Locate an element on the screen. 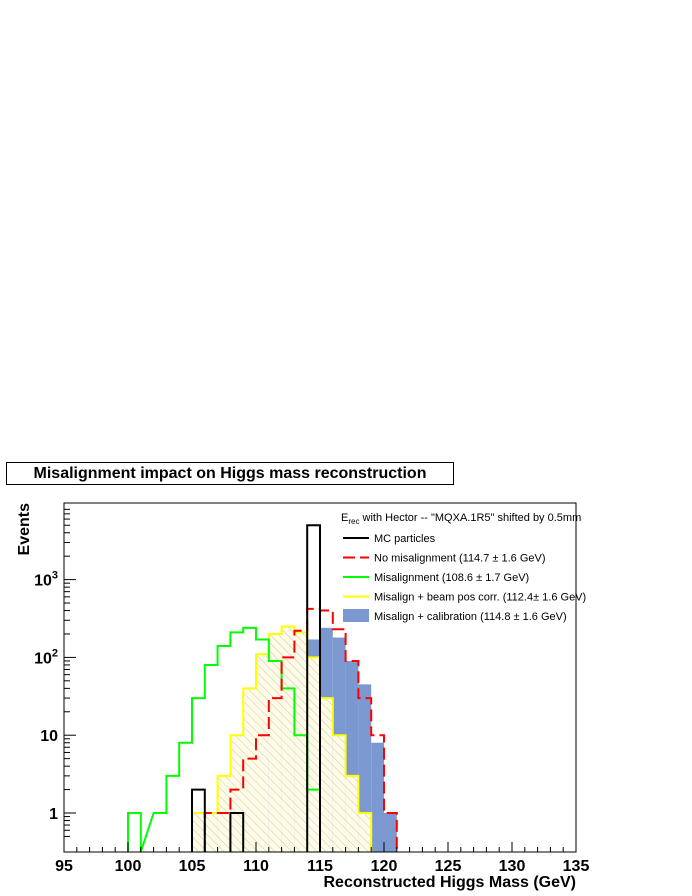 The image size is (692, 896). legend-label: Misalign + calibration (114.8 ± 1.6 GeV) is located at coordinates (470, 617).